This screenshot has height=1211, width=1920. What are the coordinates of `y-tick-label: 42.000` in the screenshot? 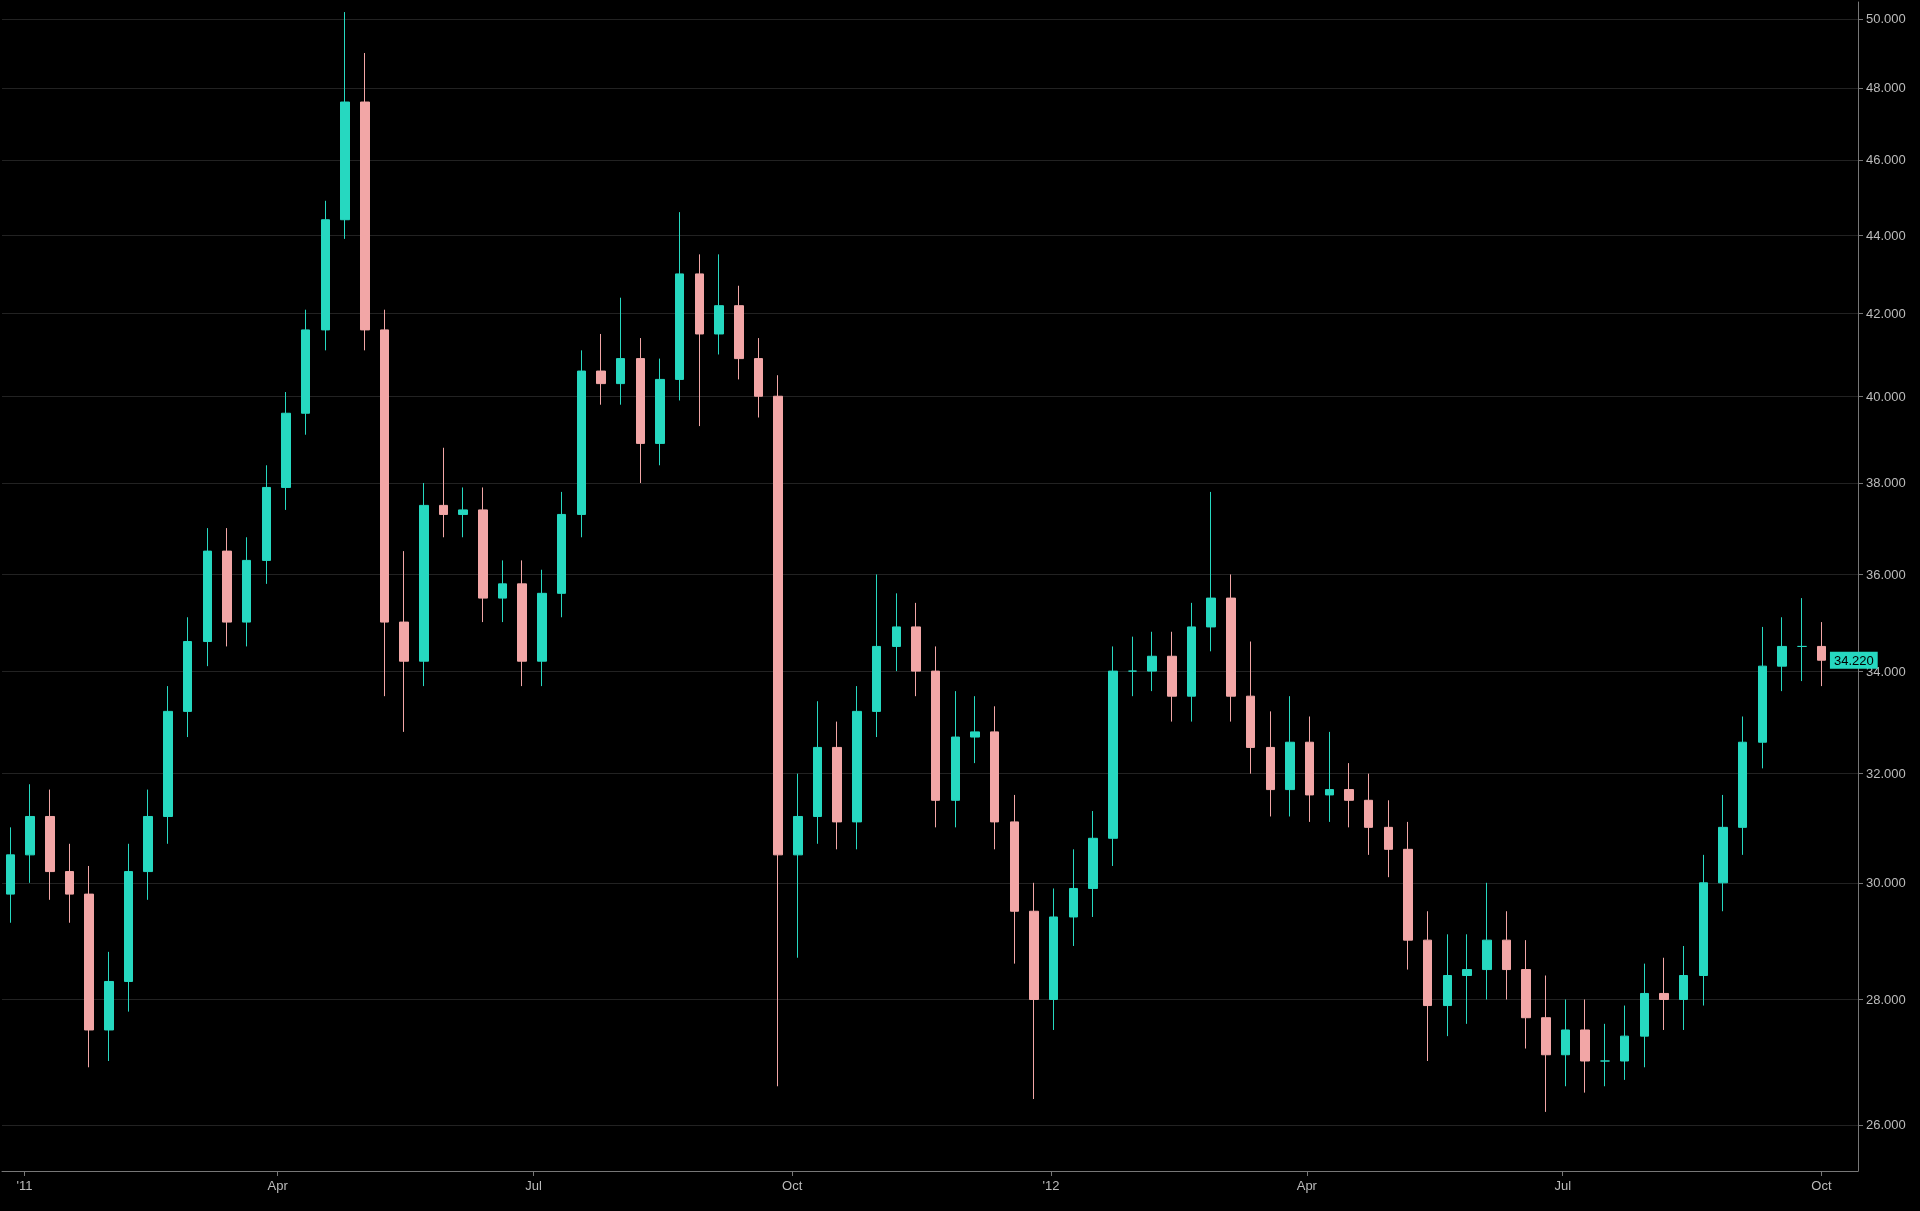 It's located at (1886, 314).